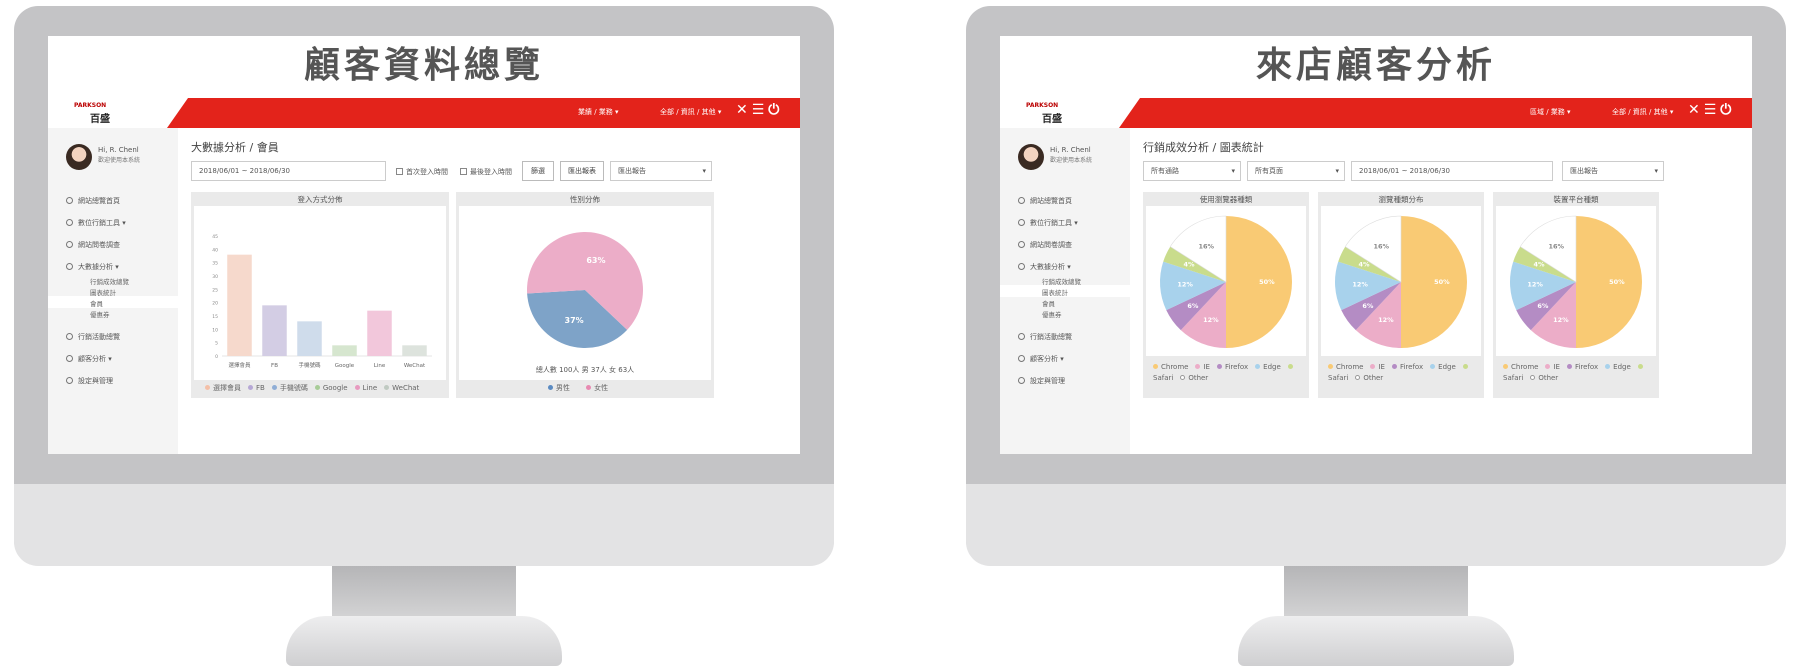  What do you see at coordinates (1055, 293) in the screenshot?
I see `subnav-item-active: 圖表統計` at bounding box center [1055, 293].